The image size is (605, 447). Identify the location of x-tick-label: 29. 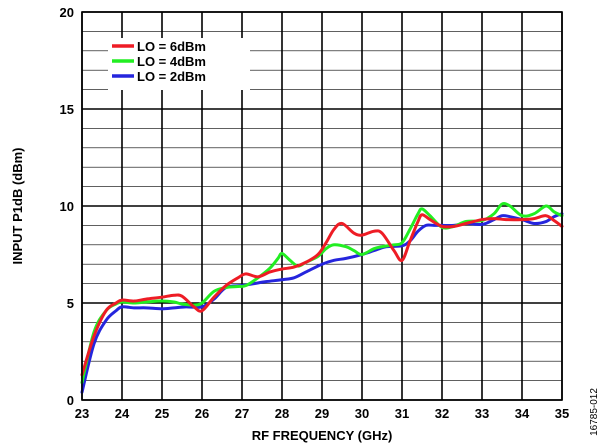
(322, 413).